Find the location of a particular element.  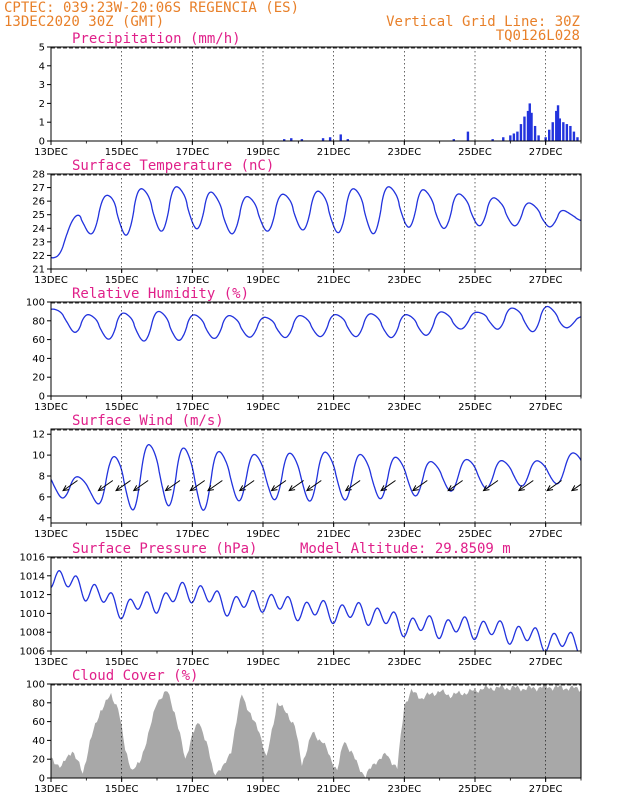

header-run-id: TQ0126L028 is located at coordinates (538, 36).